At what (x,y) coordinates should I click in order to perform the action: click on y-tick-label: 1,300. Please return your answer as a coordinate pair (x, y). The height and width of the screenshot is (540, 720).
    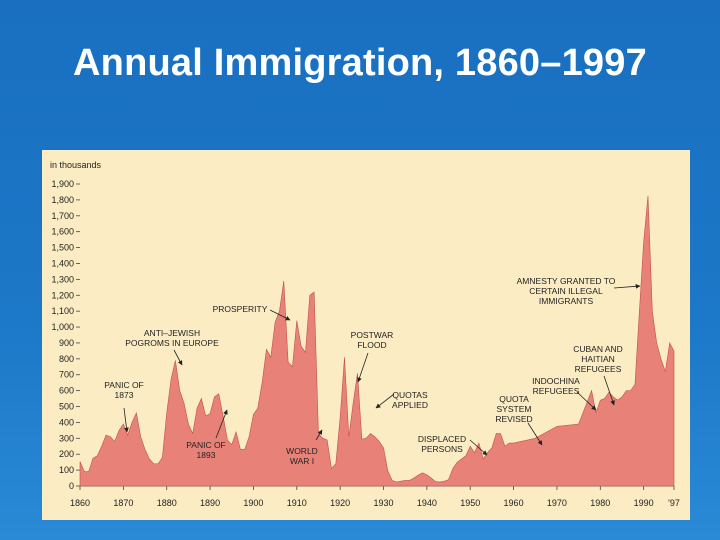
    Looking at the image, I should click on (62, 279).